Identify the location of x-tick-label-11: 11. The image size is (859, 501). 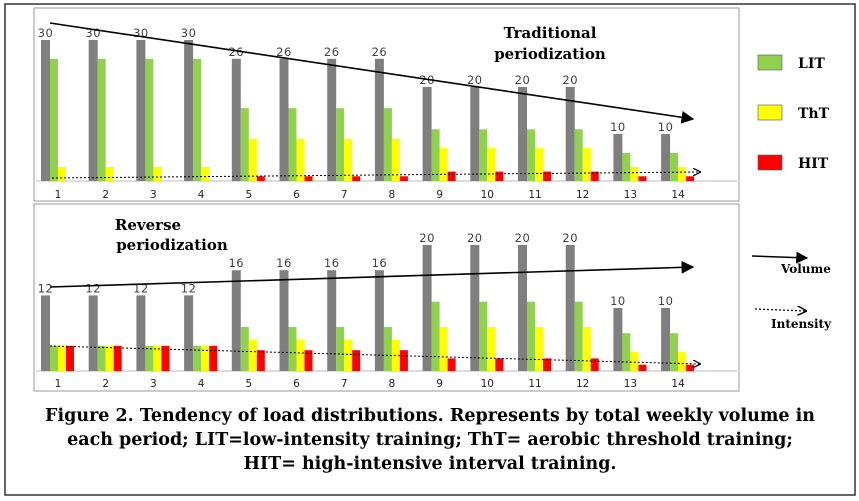
(534, 195).